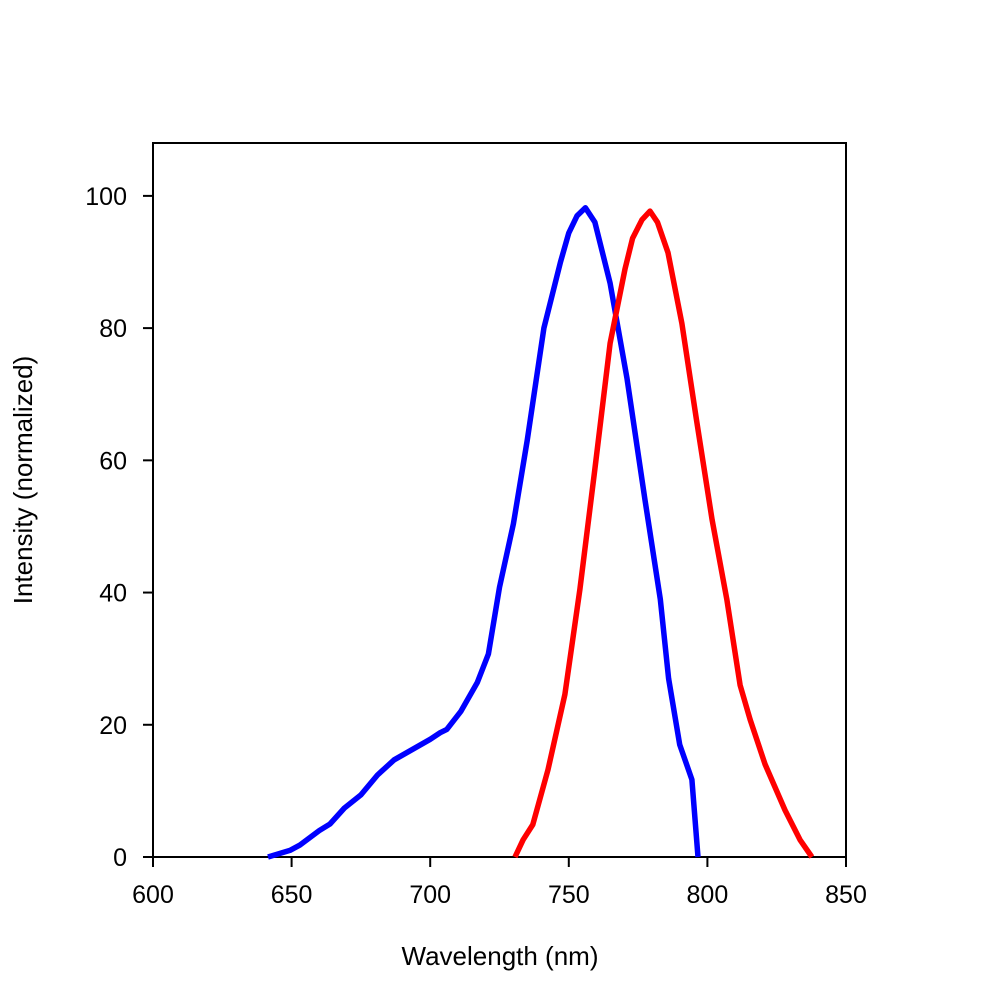 The width and height of the screenshot is (1000, 1000). What do you see at coordinates (113, 594) in the screenshot?
I see `y-tick-label: 40` at bounding box center [113, 594].